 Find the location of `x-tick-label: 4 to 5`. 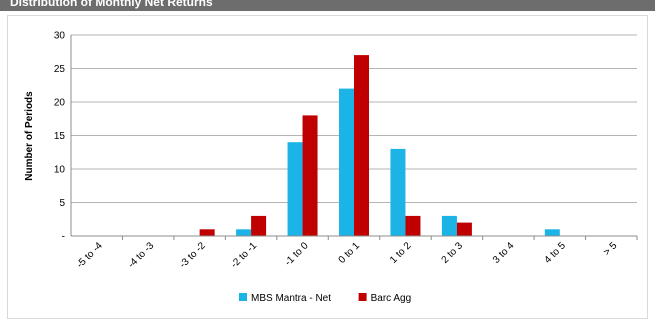

x-tick-label: 4 to 5 is located at coordinates (555, 253).